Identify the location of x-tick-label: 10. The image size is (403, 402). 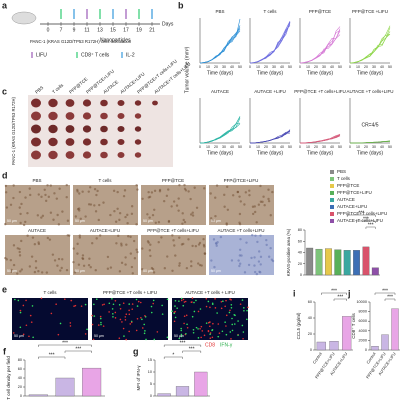
(308, 147).